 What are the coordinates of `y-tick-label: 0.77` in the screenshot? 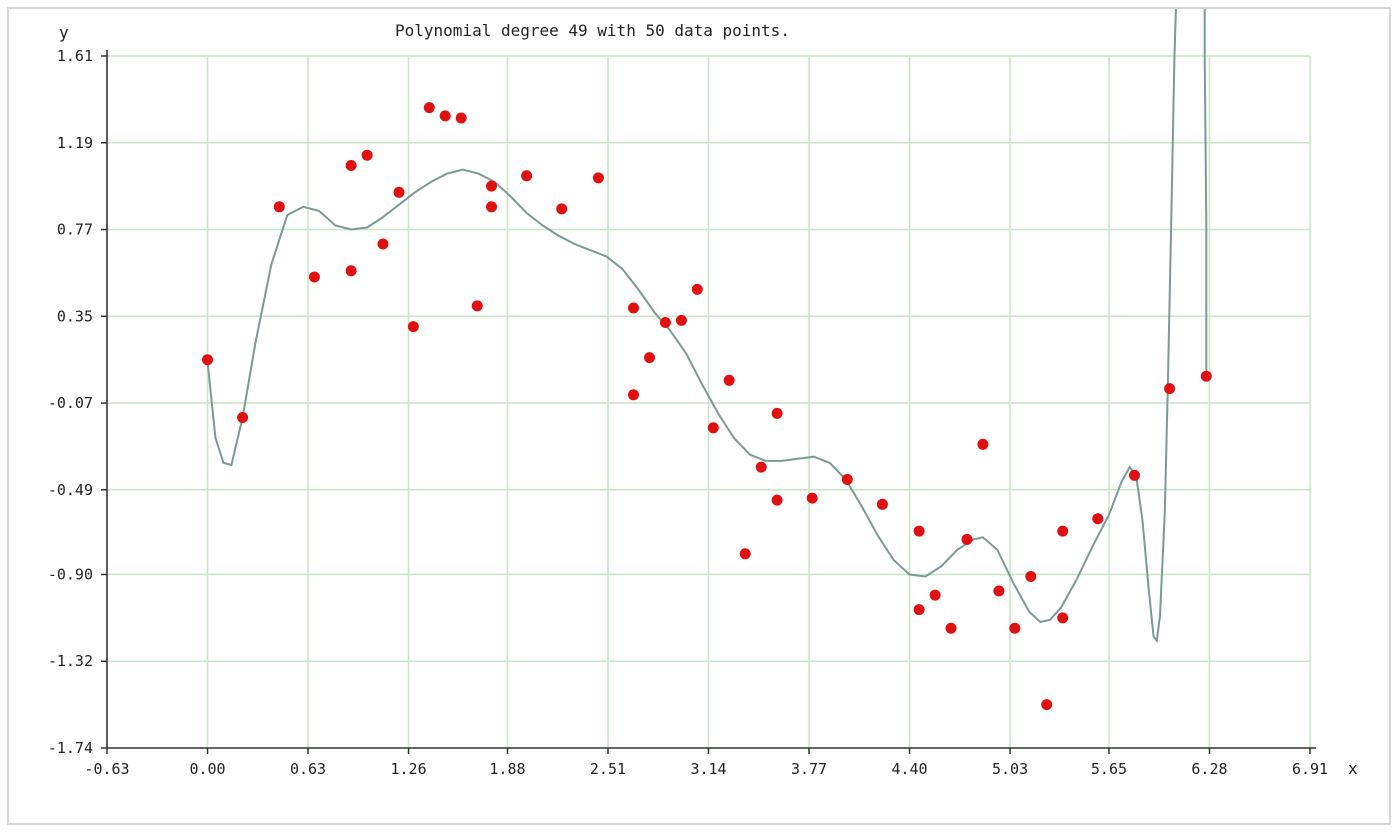 It's located at (75, 230).